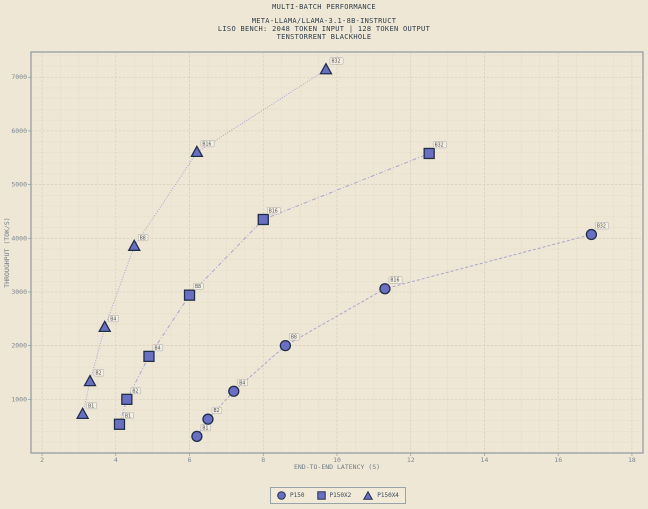 Image resolution: width=648 pixels, height=509 pixels. Describe the element at coordinates (19, 185) in the screenshot. I see `y-tick-label: 5000` at that location.